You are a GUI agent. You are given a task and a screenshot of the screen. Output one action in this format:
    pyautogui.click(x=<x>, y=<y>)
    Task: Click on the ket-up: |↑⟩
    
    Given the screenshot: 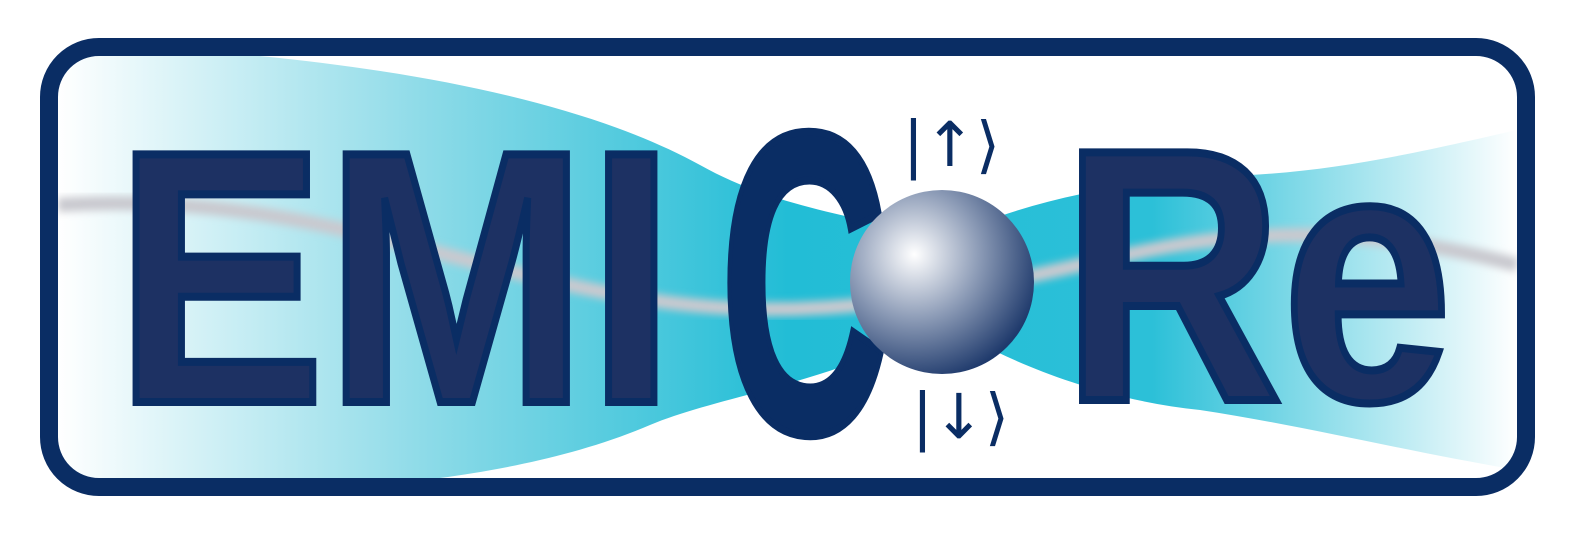 What is the action you would take?
    pyautogui.click(x=951, y=145)
    